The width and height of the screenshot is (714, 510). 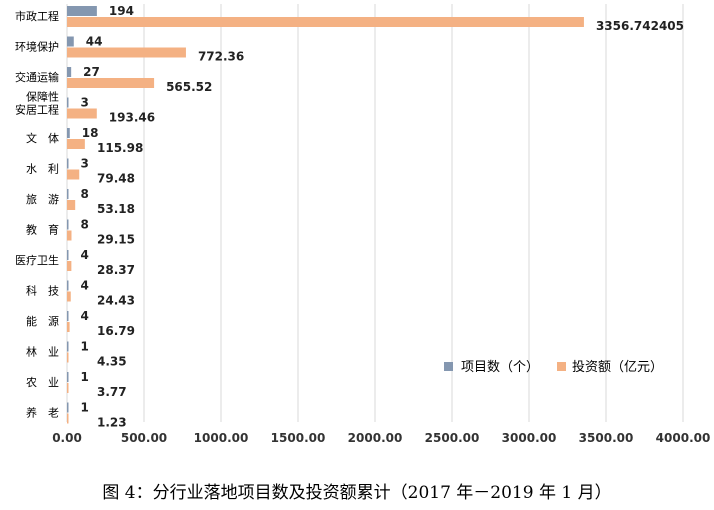 I want to click on legend-swatch-count, so click(x=448, y=366).